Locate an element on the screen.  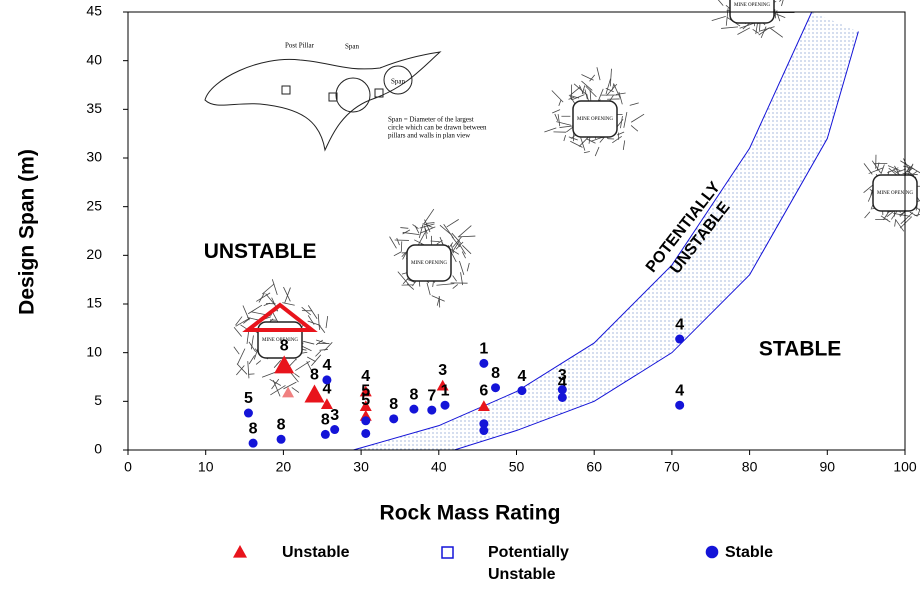
y-tick-label: 10 is located at coordinates (94, 351).